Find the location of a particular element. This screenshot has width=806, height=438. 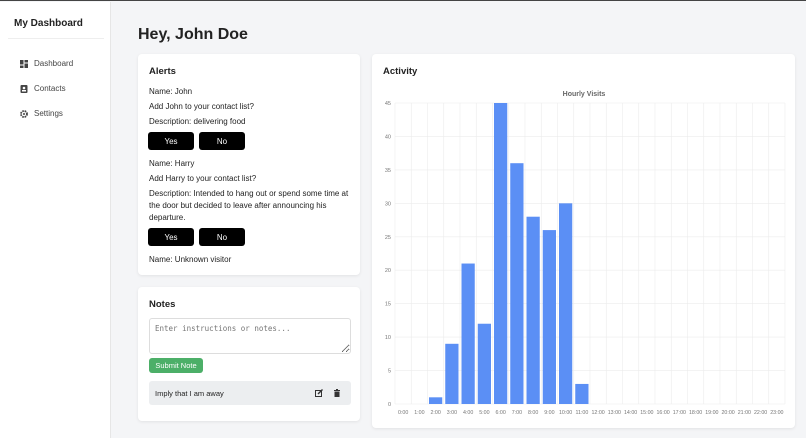

brand-title: My Dashboard is located at coordinates (48, 23).